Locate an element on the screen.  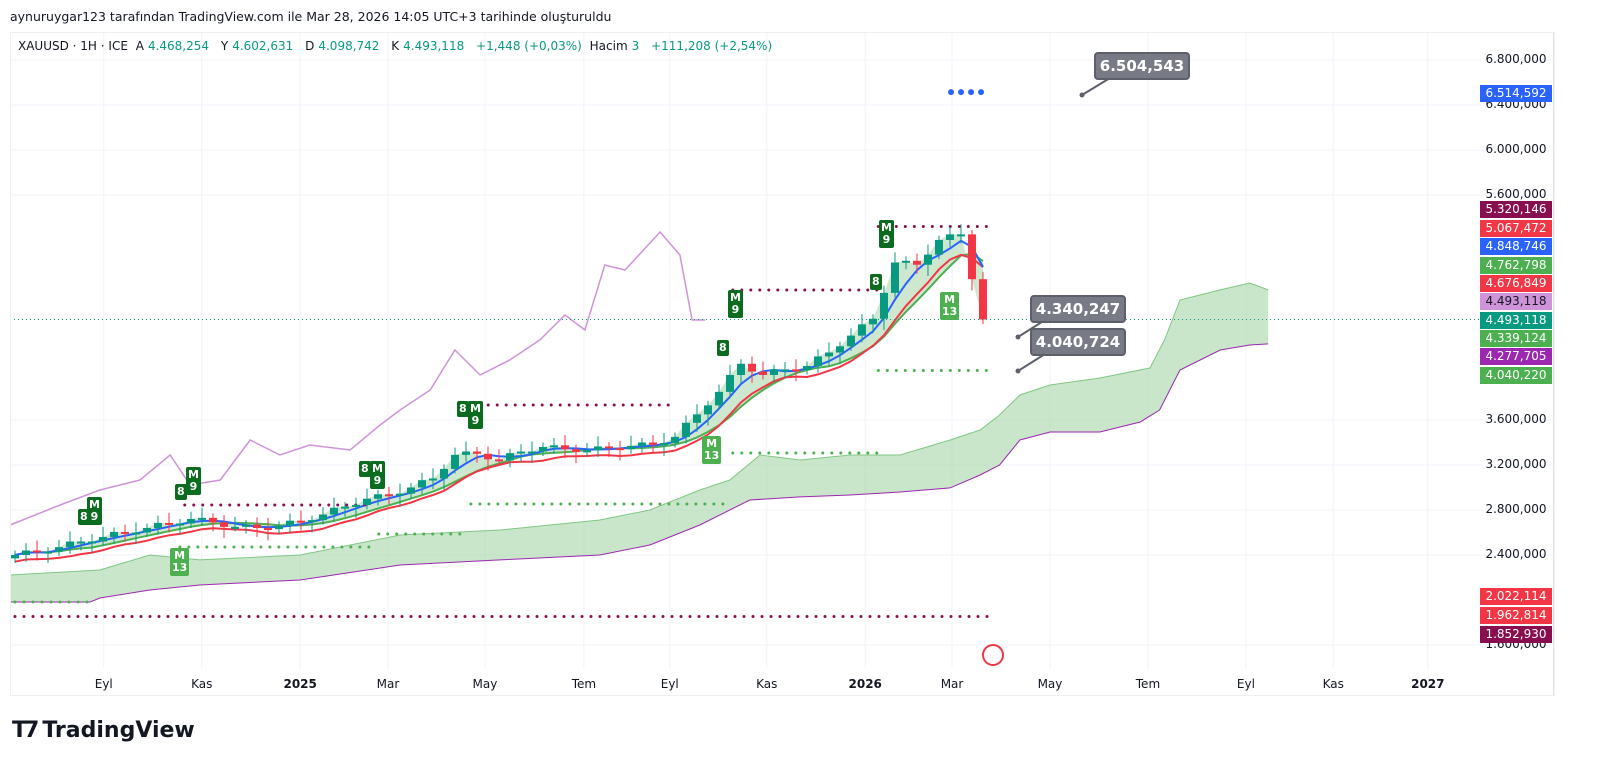
price-label: 1.852,930 is located at coordinates (1516, 634).